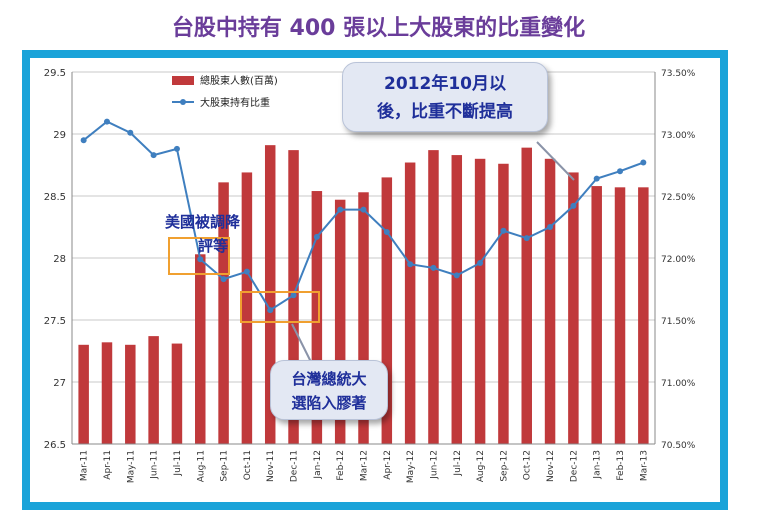 This screenshot has height=520, width=757. What do you see at coordinates (445, 97) in the screenshot?
I see `annotation-after-oct-bubble: 2012年10月以 後，比重不斷提高` at bounding box center [445, 97].